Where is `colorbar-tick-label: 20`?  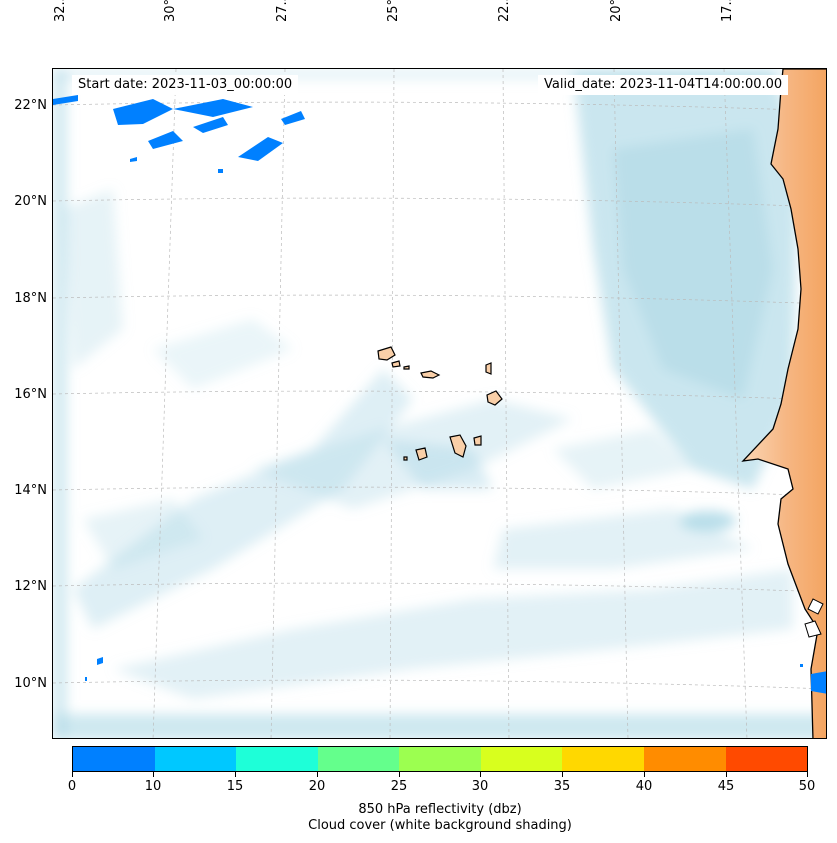 colorbar-tick-label: 20 is located at coordinates (317, 786).